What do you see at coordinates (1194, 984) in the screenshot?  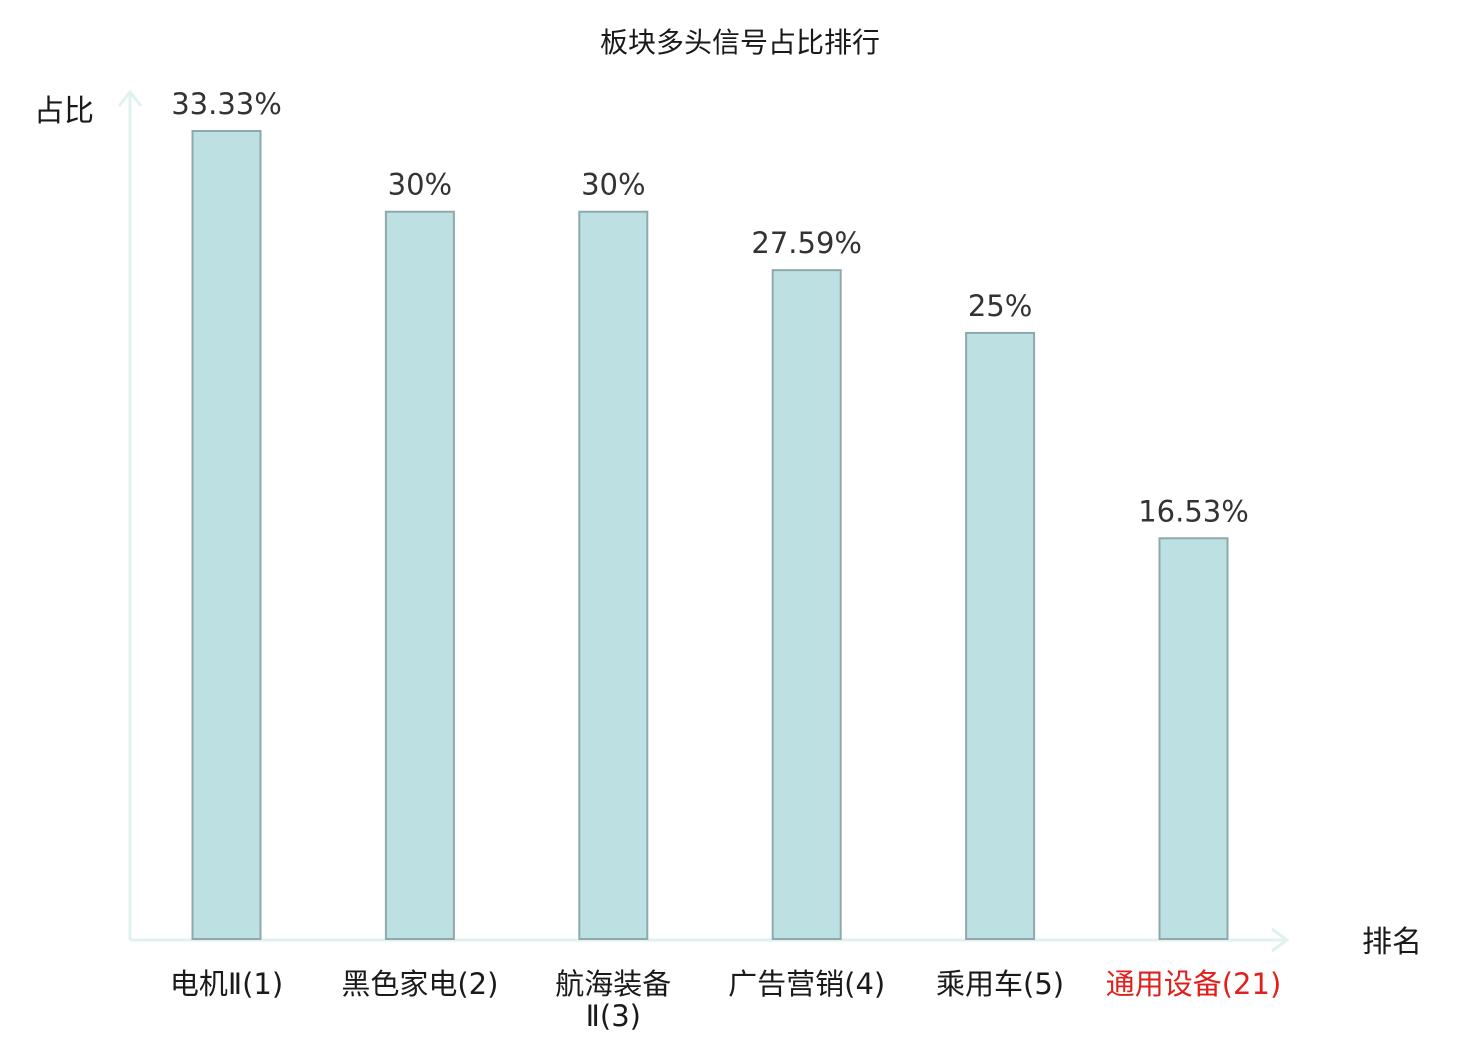 I see `category-label-5: 通用设备(21)` at bounding box center [1194, 984].